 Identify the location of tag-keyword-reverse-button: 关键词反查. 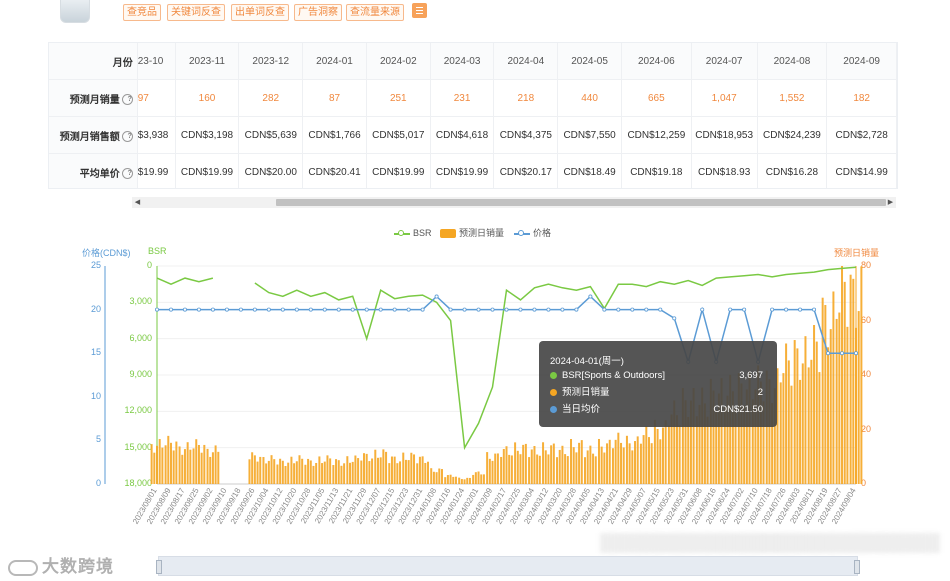
(196, 12).